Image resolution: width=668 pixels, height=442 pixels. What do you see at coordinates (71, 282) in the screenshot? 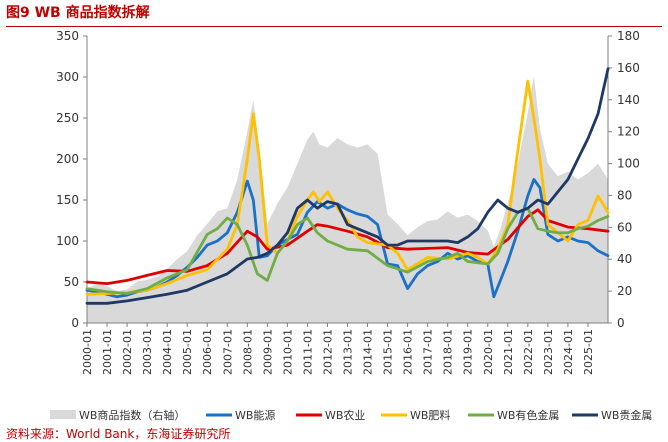
I see `left-tick-label: 50` at bounding box center [71, 282].